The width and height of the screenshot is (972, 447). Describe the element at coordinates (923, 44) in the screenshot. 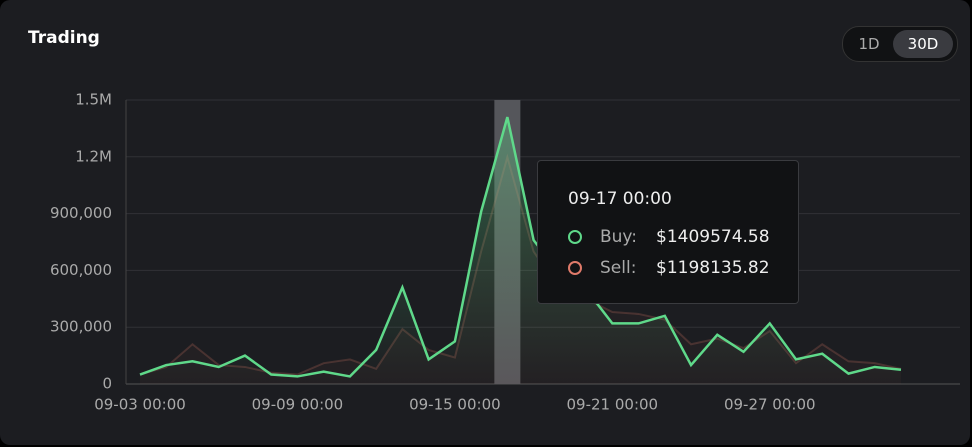

I see `range-button: 30D` at that location.